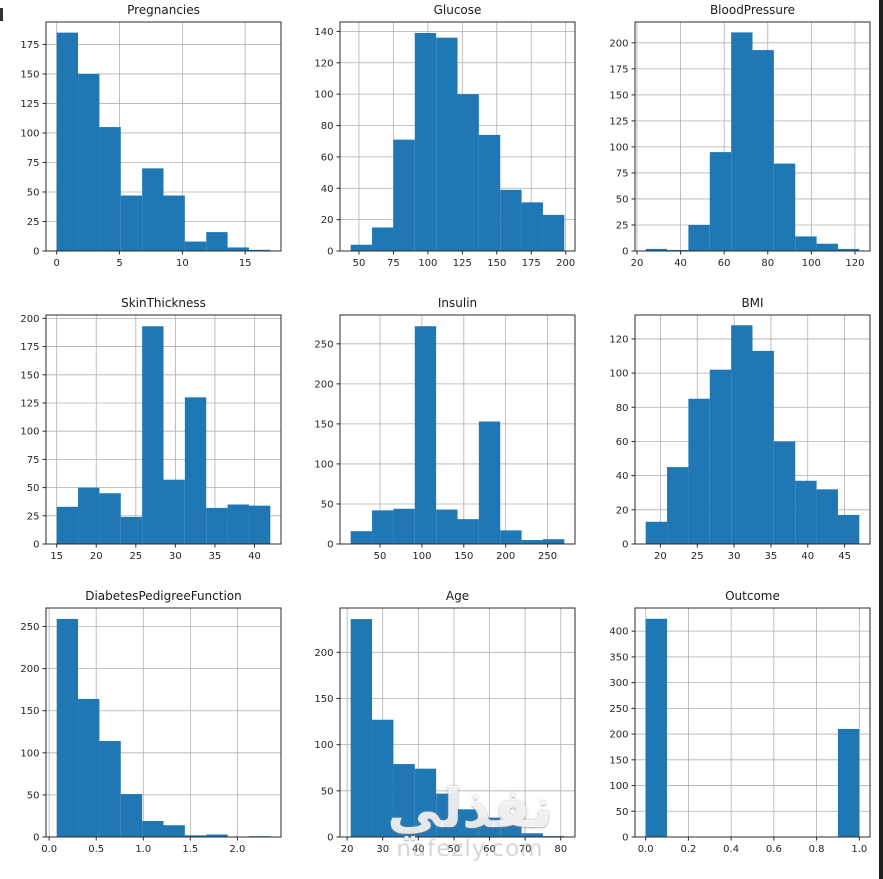 Image resolution: width=883 pixels, height=879 pixels. I want to click on x-tick-label: 75, so click(393, 263).